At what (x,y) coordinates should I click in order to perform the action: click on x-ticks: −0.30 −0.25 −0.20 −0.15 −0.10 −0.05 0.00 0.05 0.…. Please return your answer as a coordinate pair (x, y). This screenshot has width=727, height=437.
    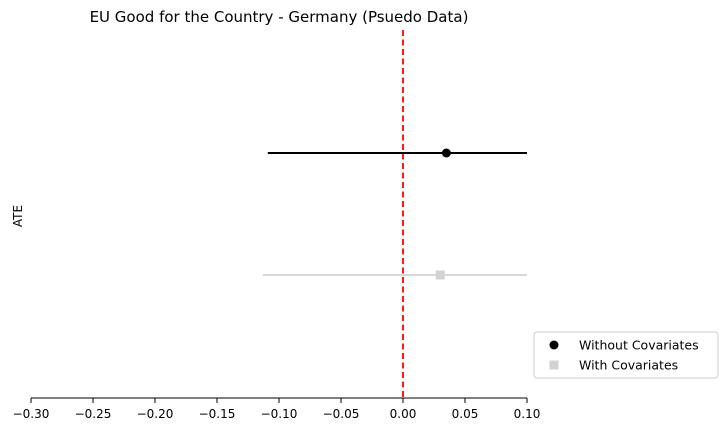
    Looking at the image, I should click on (277, 409).